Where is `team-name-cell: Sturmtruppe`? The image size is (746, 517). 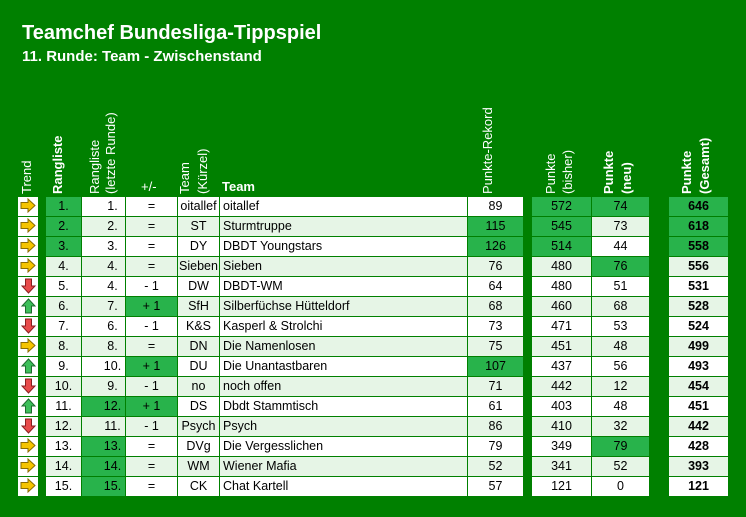
team-name-cell: Sturmtruppe is located at coordinates (343, 226).